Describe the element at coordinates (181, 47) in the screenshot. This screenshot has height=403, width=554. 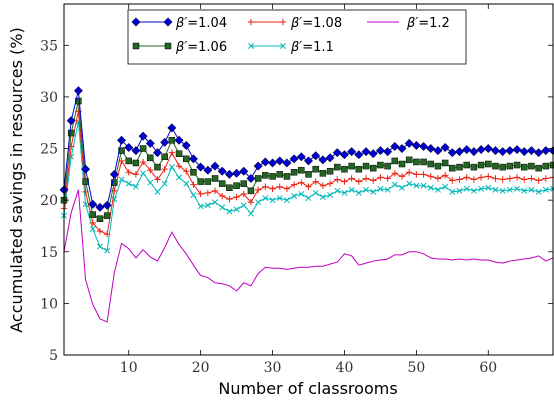
I see `legend-label-symbol: β′` at that location.